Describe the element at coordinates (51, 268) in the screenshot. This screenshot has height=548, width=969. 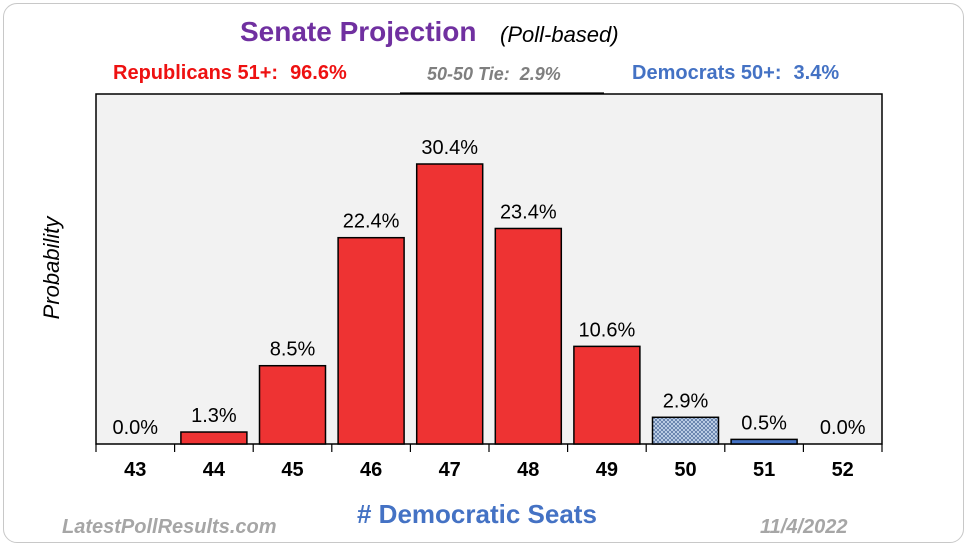
I see `y-axis-label: Probability` at that location.